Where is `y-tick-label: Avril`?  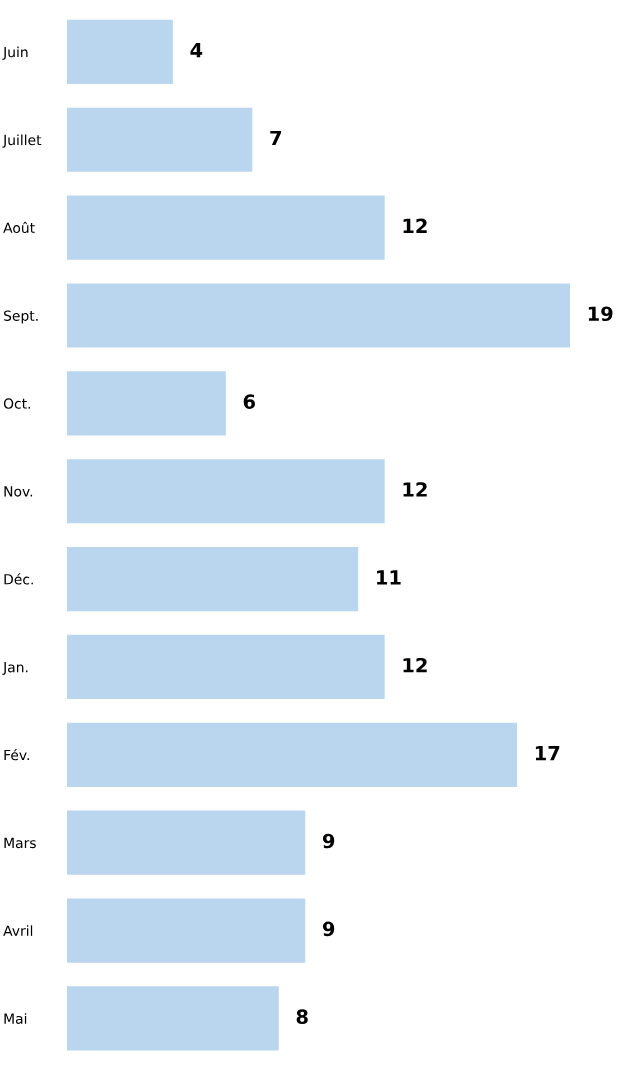
y-tick-label: Avril is located at coordinates (18, 930).